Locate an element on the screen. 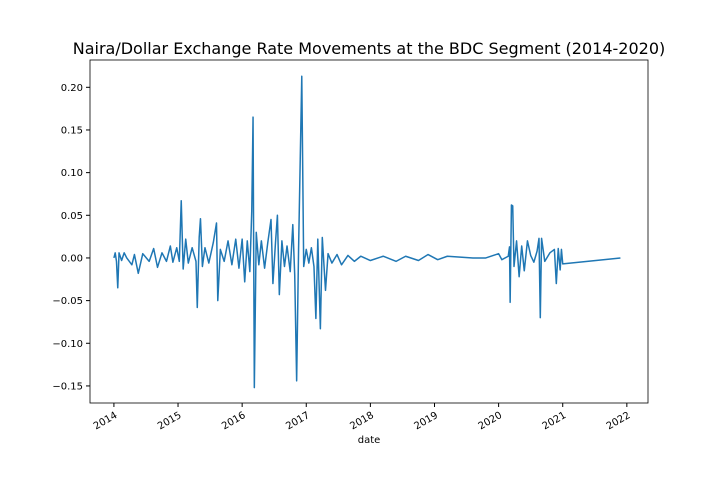  y-tick-label: −0.10 is located at coordinates (67, 344).